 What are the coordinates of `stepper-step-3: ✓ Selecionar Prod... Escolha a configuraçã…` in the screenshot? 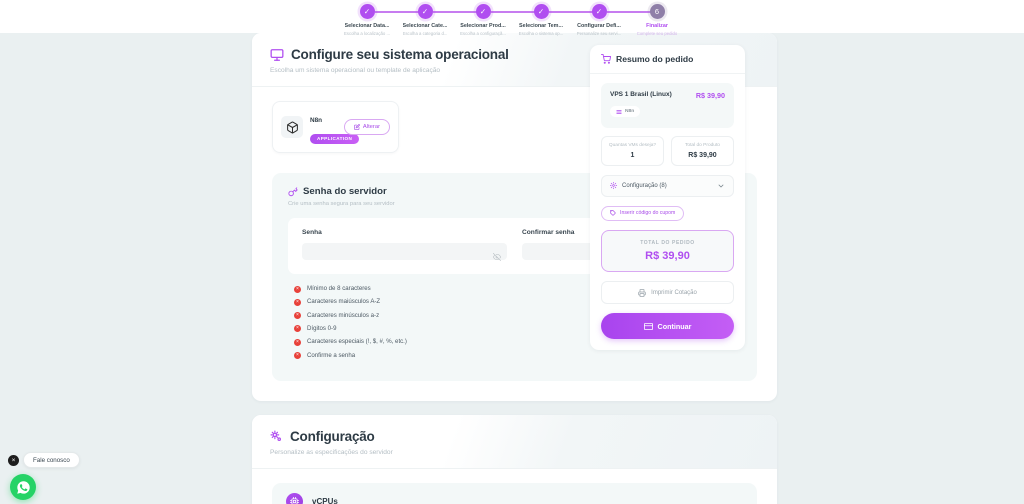 It's located at (494, 20).